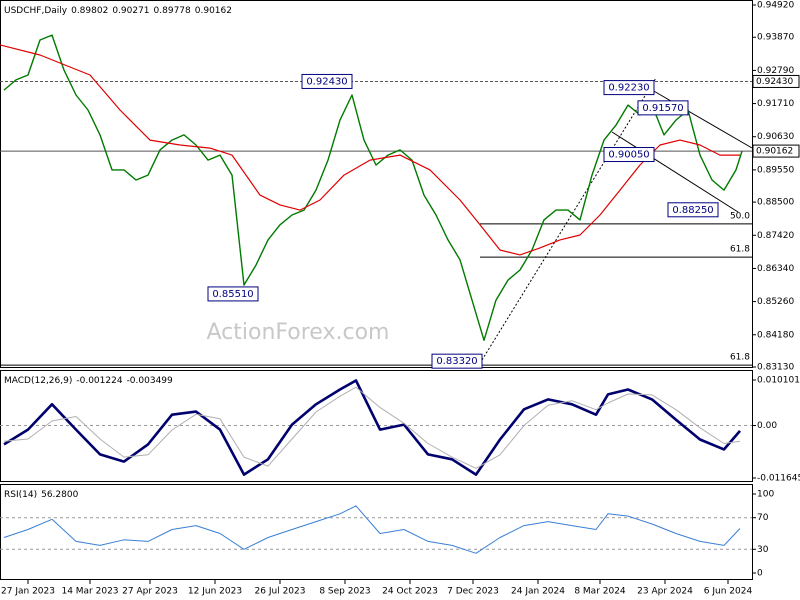  Describe the element at coordinates (36, 11) in the screenshot. I see `panel-title: USDCHF,Daily` at that location.